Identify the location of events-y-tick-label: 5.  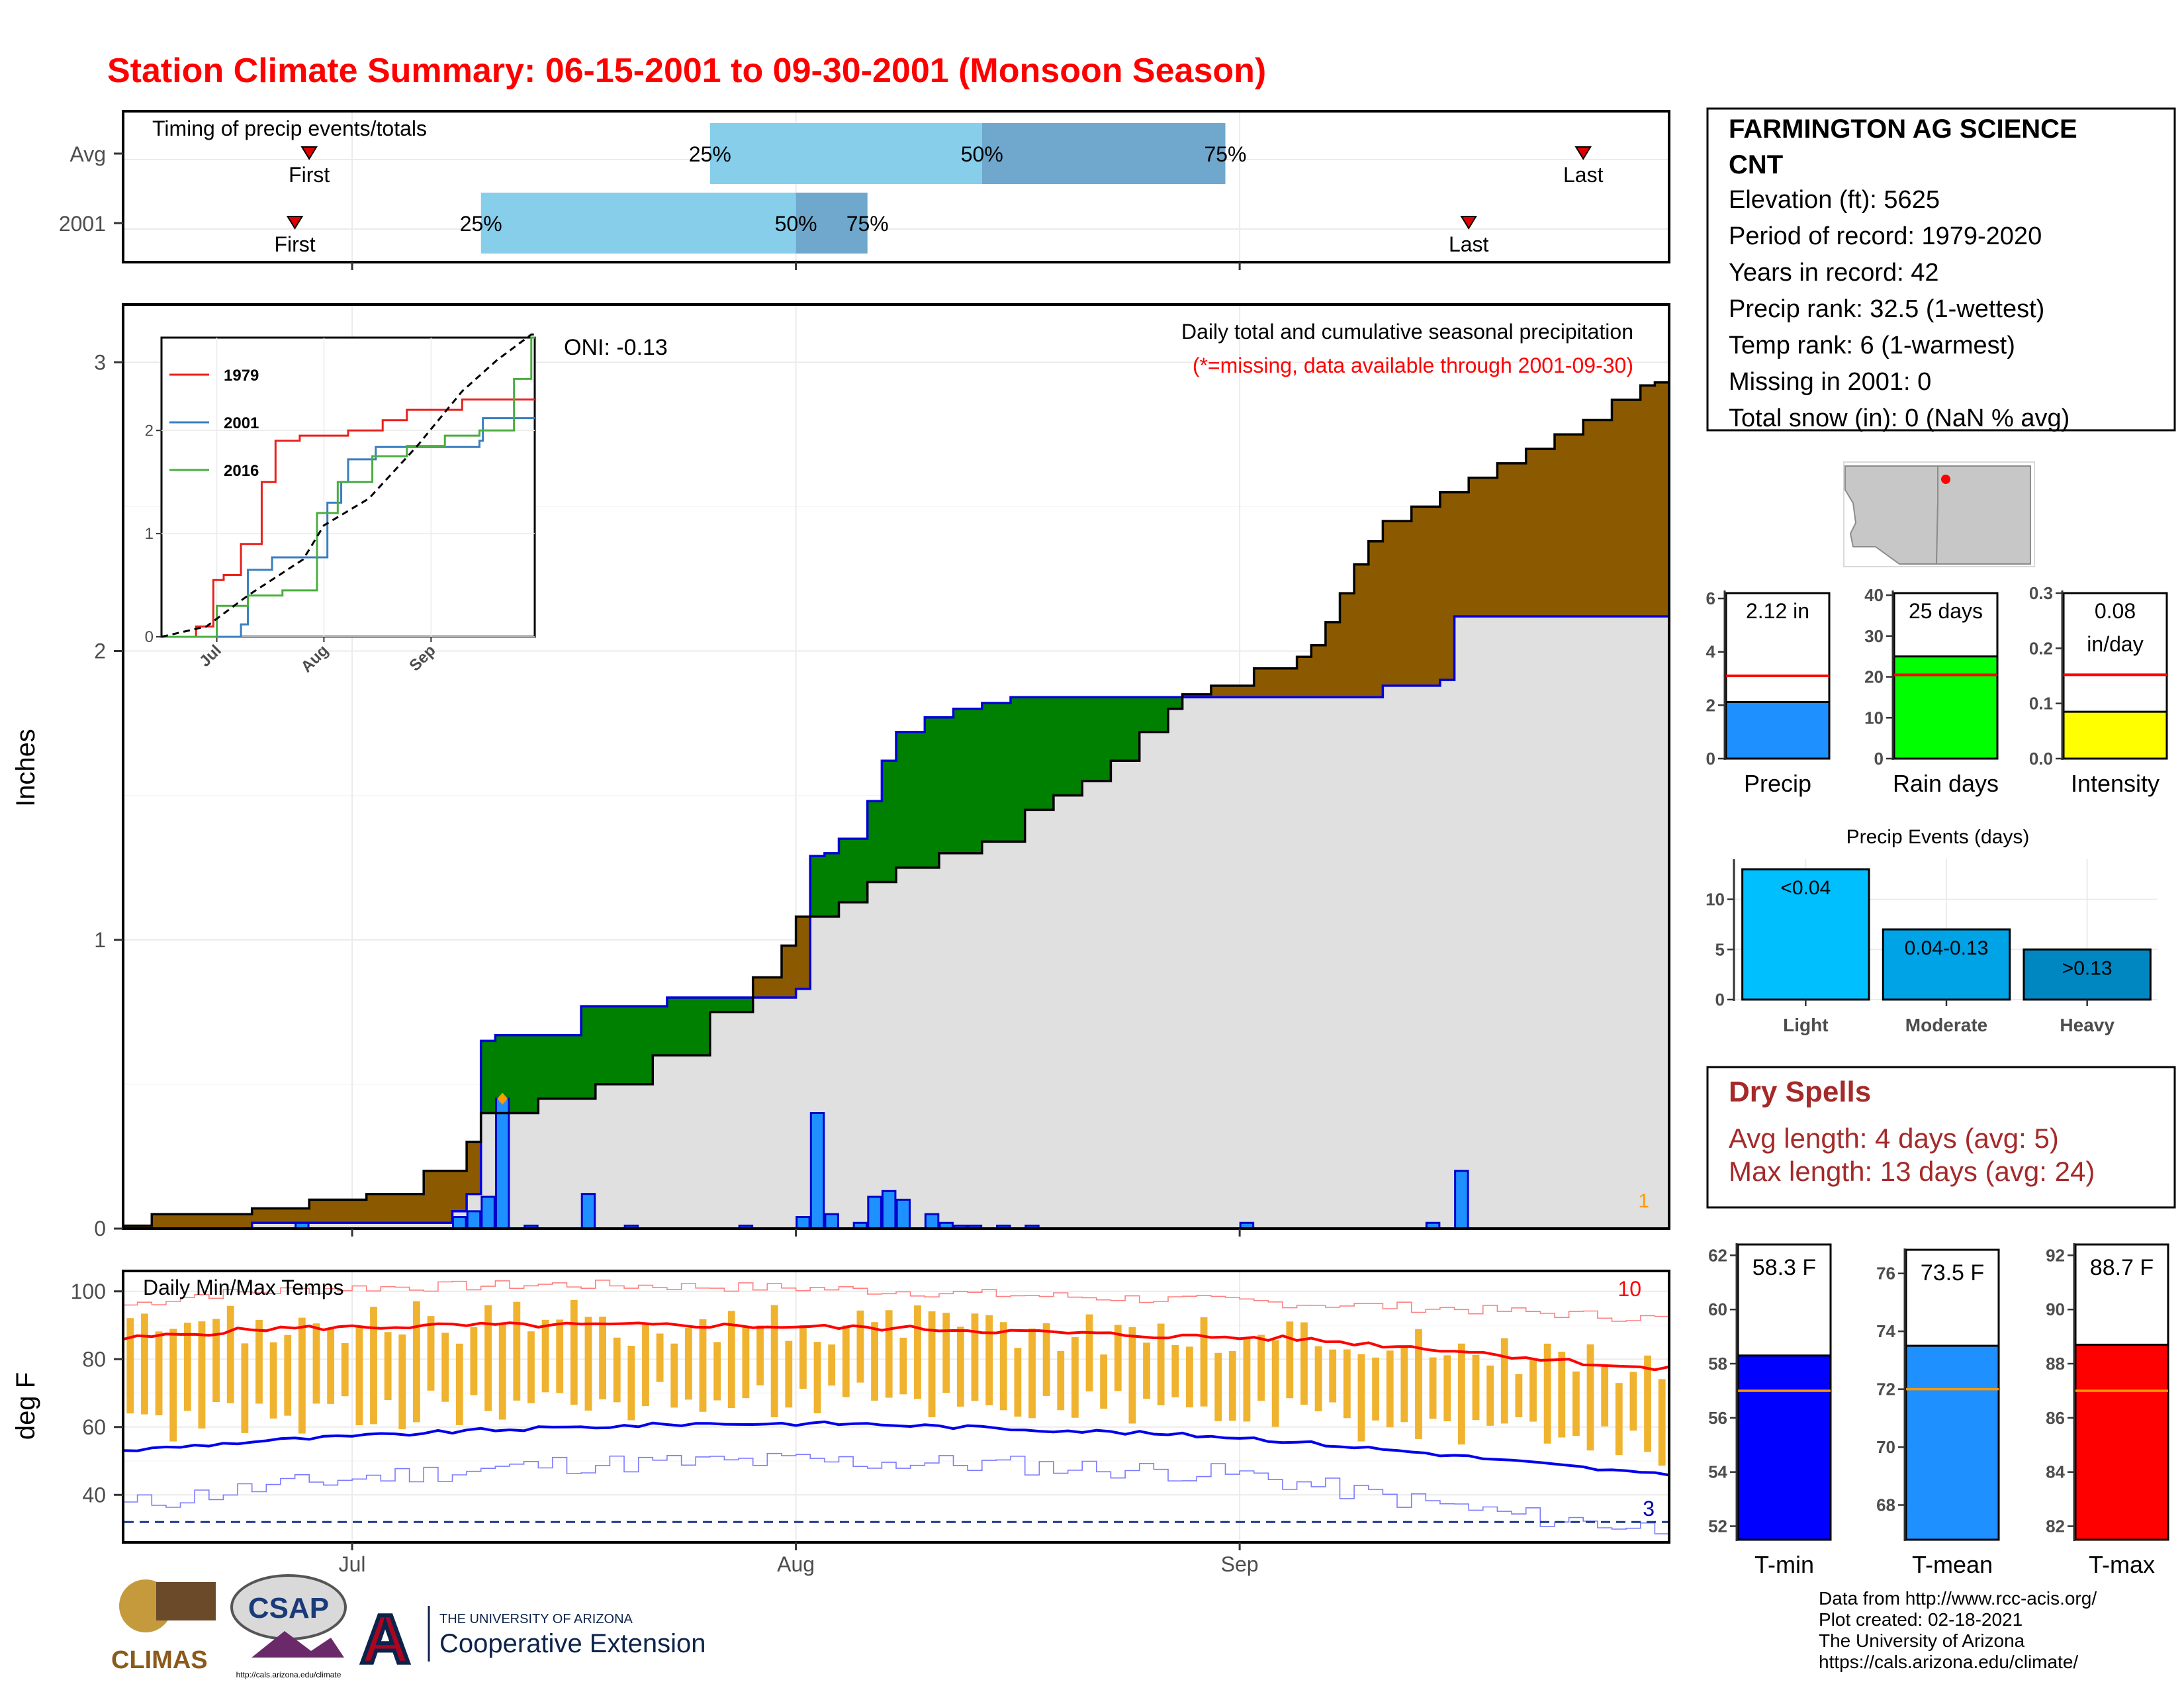
(1720, 949).